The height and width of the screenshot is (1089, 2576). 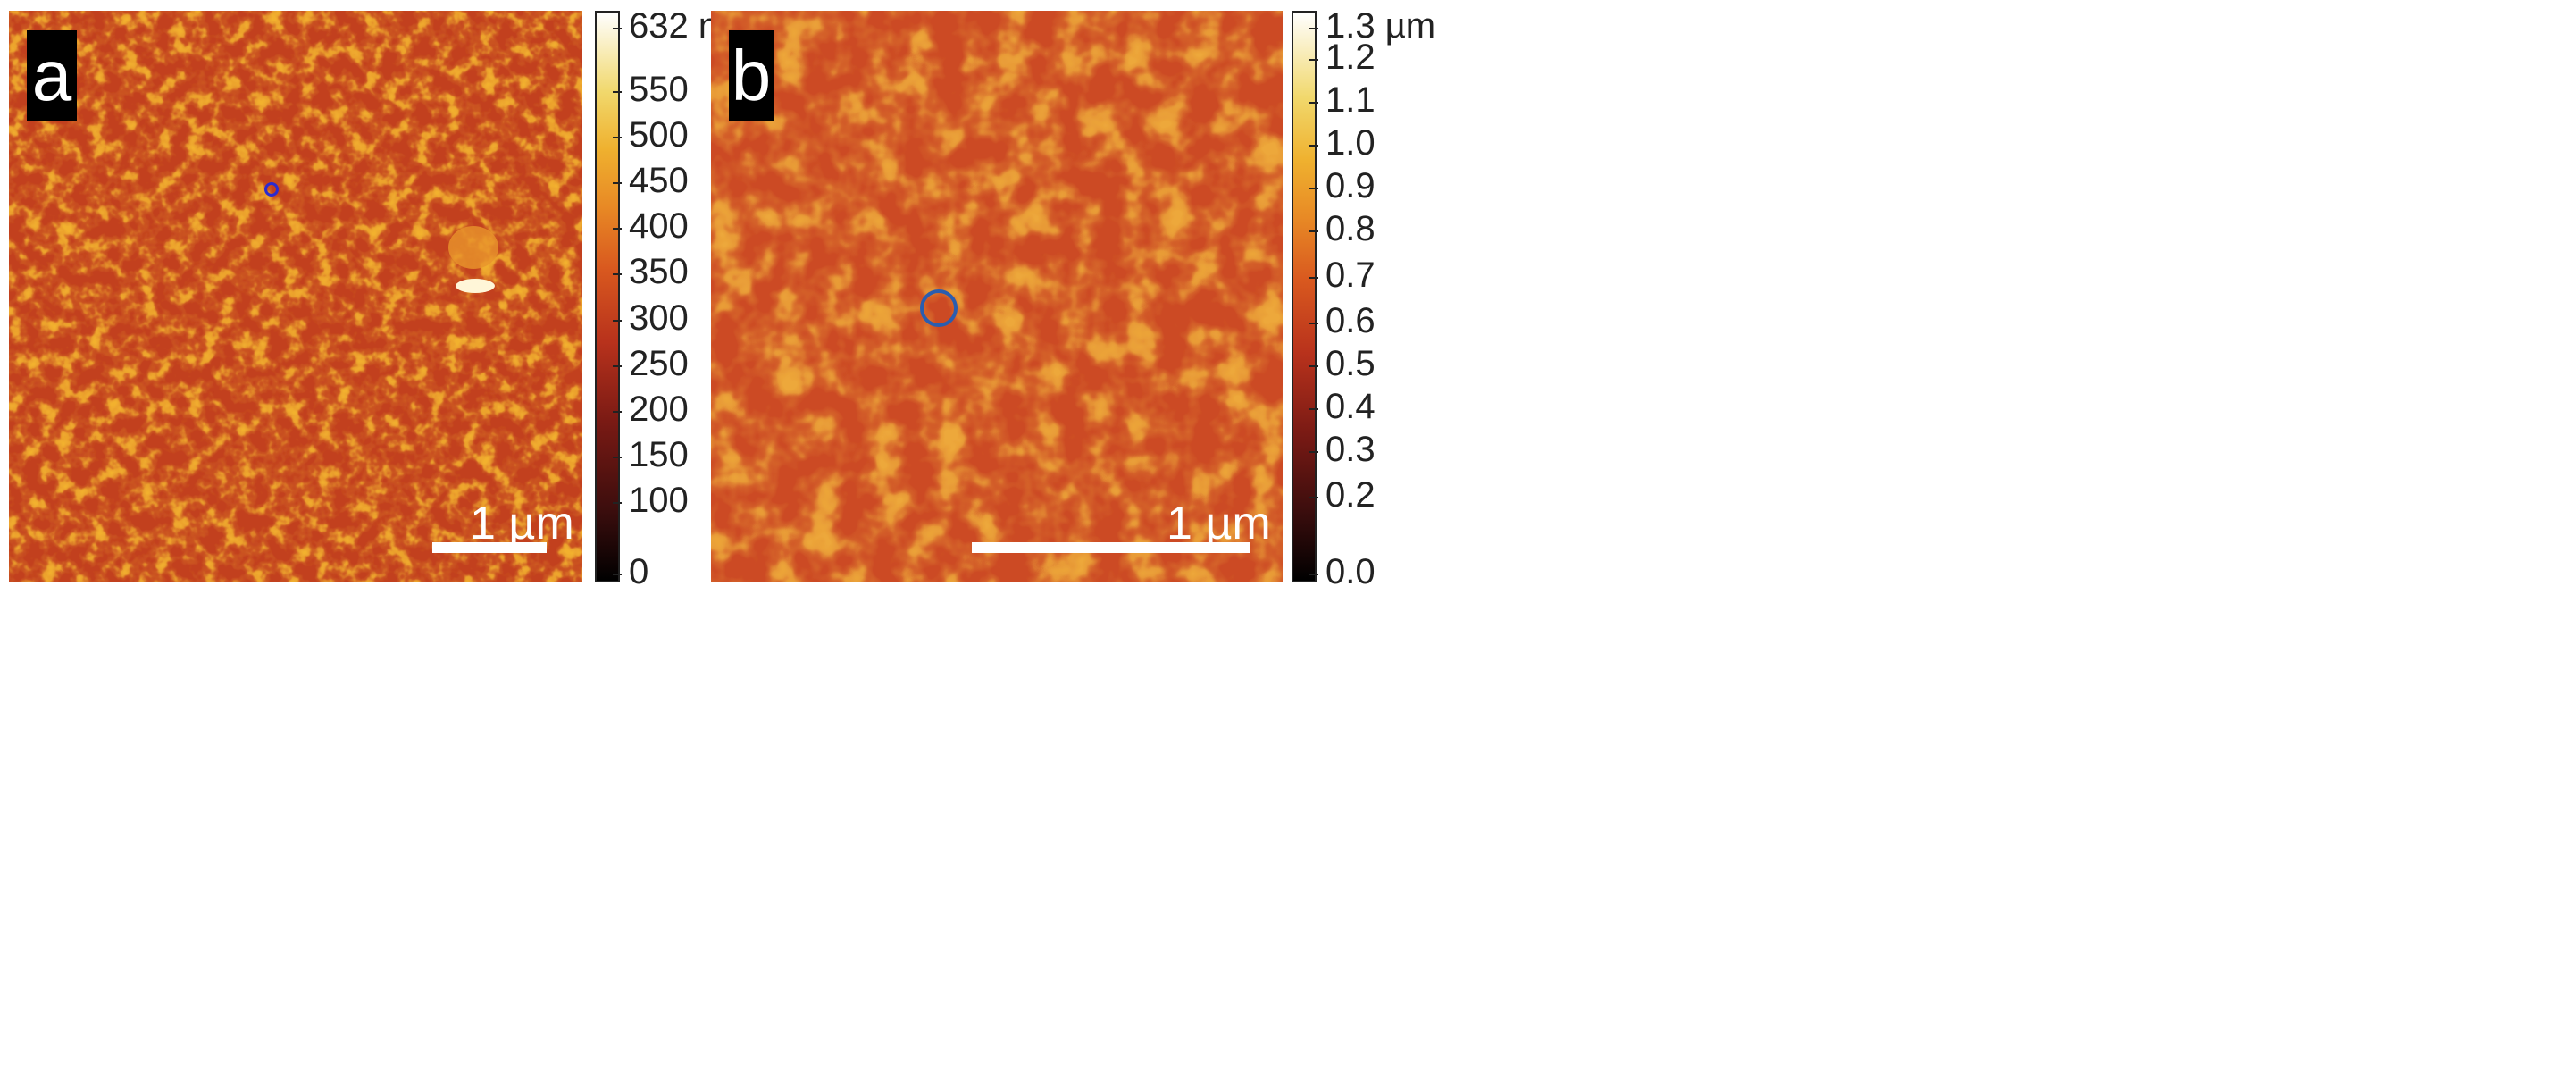 What do you see at coordinates (659, 180) in the screenshot?
I see `colorbar-tick-label: 450` at bounding box center [659, 180].